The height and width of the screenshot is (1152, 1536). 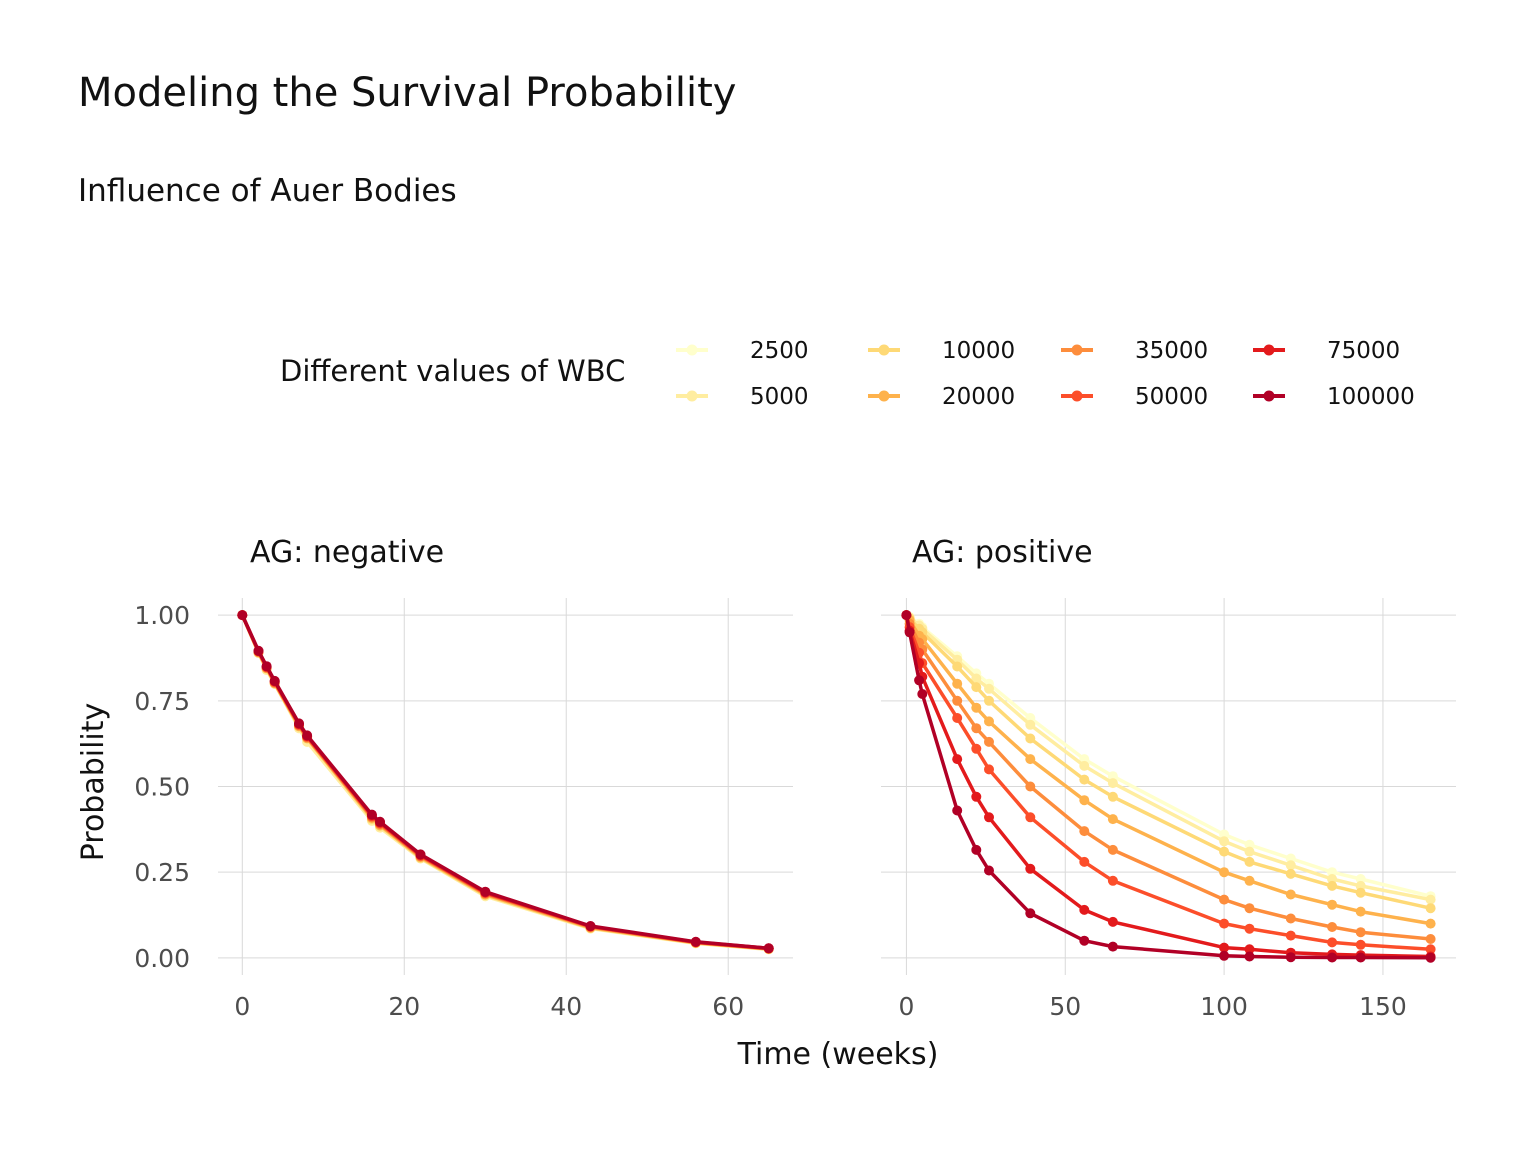 What do you see at coordinates (162, 958) in the screenshot?
I see `y-tick-label: 0.00` at bounding box center [162, 958].